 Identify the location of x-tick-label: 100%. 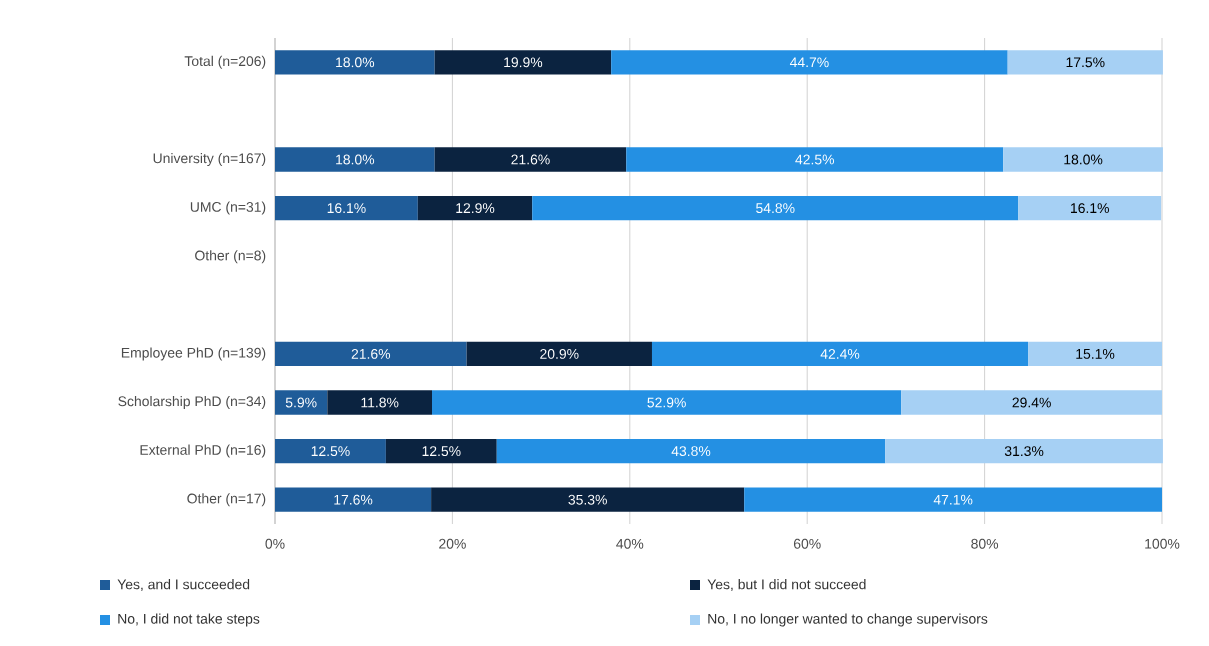
(1162, 543).